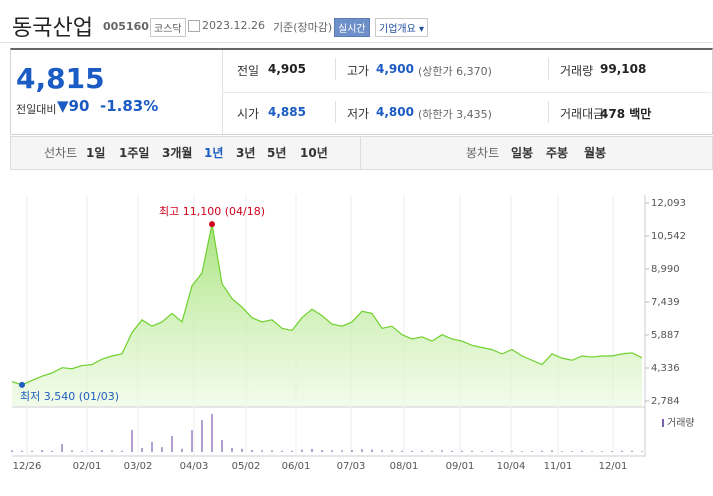 The image size is (713, 496). What do you see at coordinates (351, 466) in the screenshot?
I see `x-tick-label: 07/03` at bounding box center [351, 466].